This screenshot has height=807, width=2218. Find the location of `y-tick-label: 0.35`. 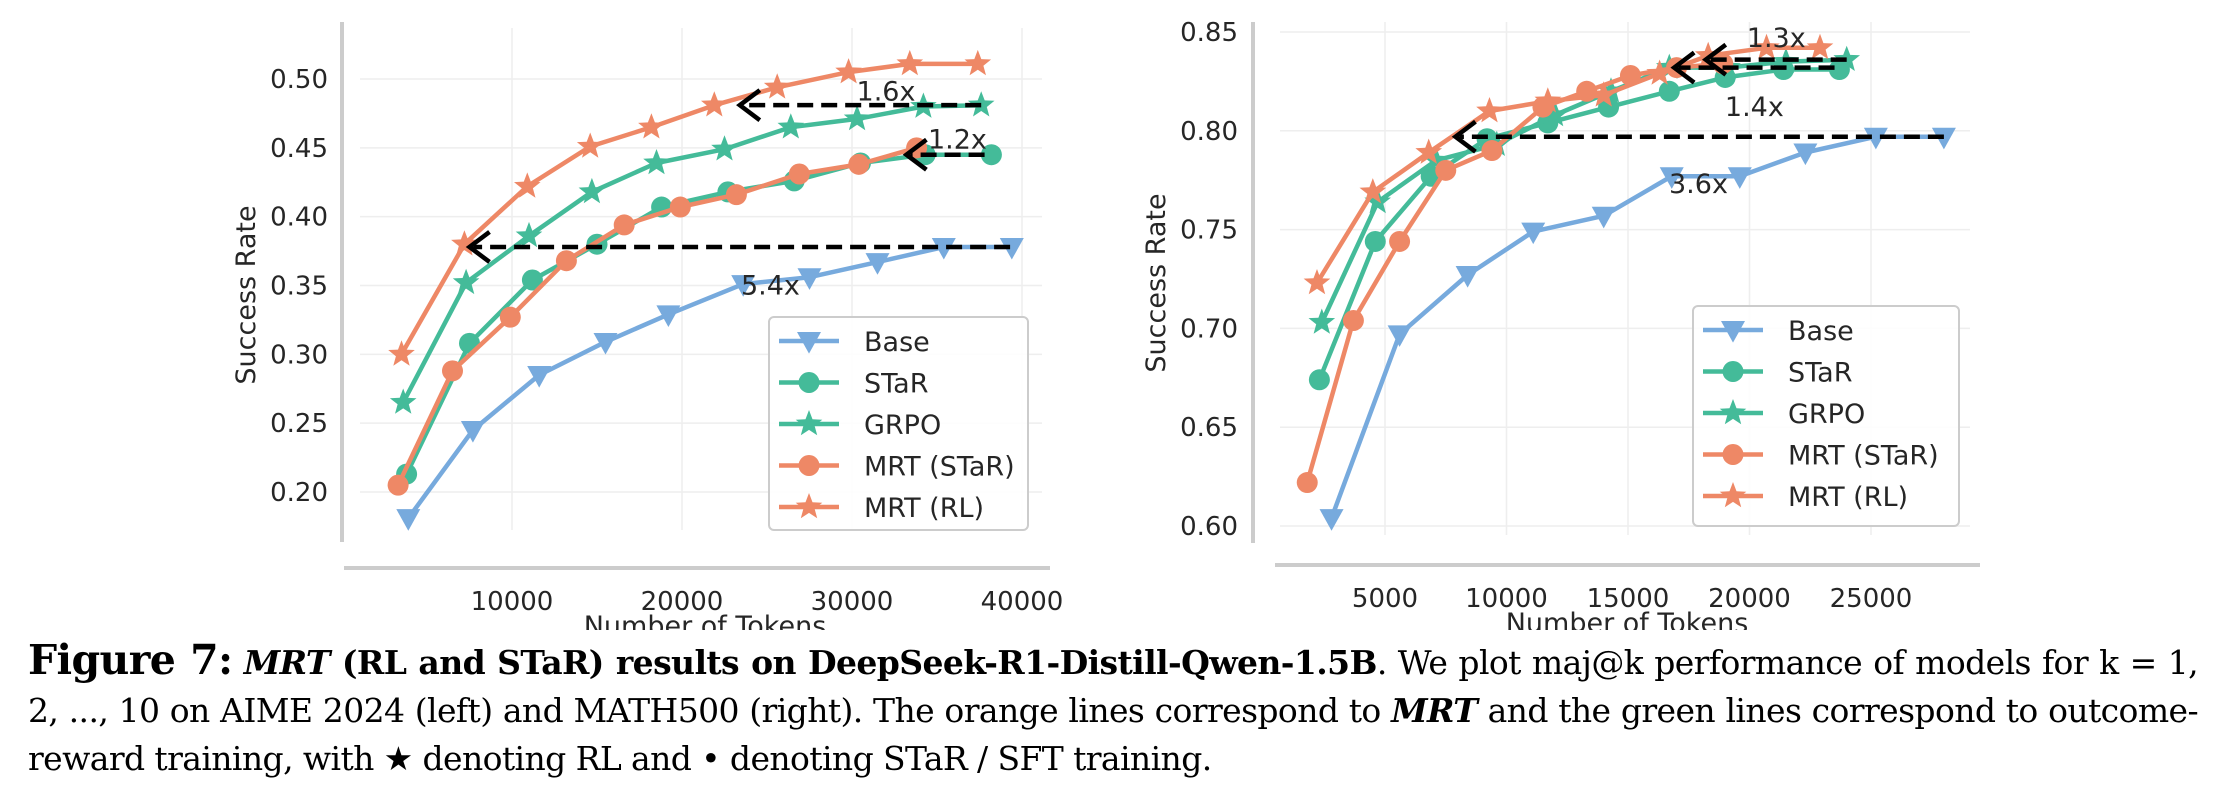

y-tick-label: 0.35 is located at coordinates (299, 287).